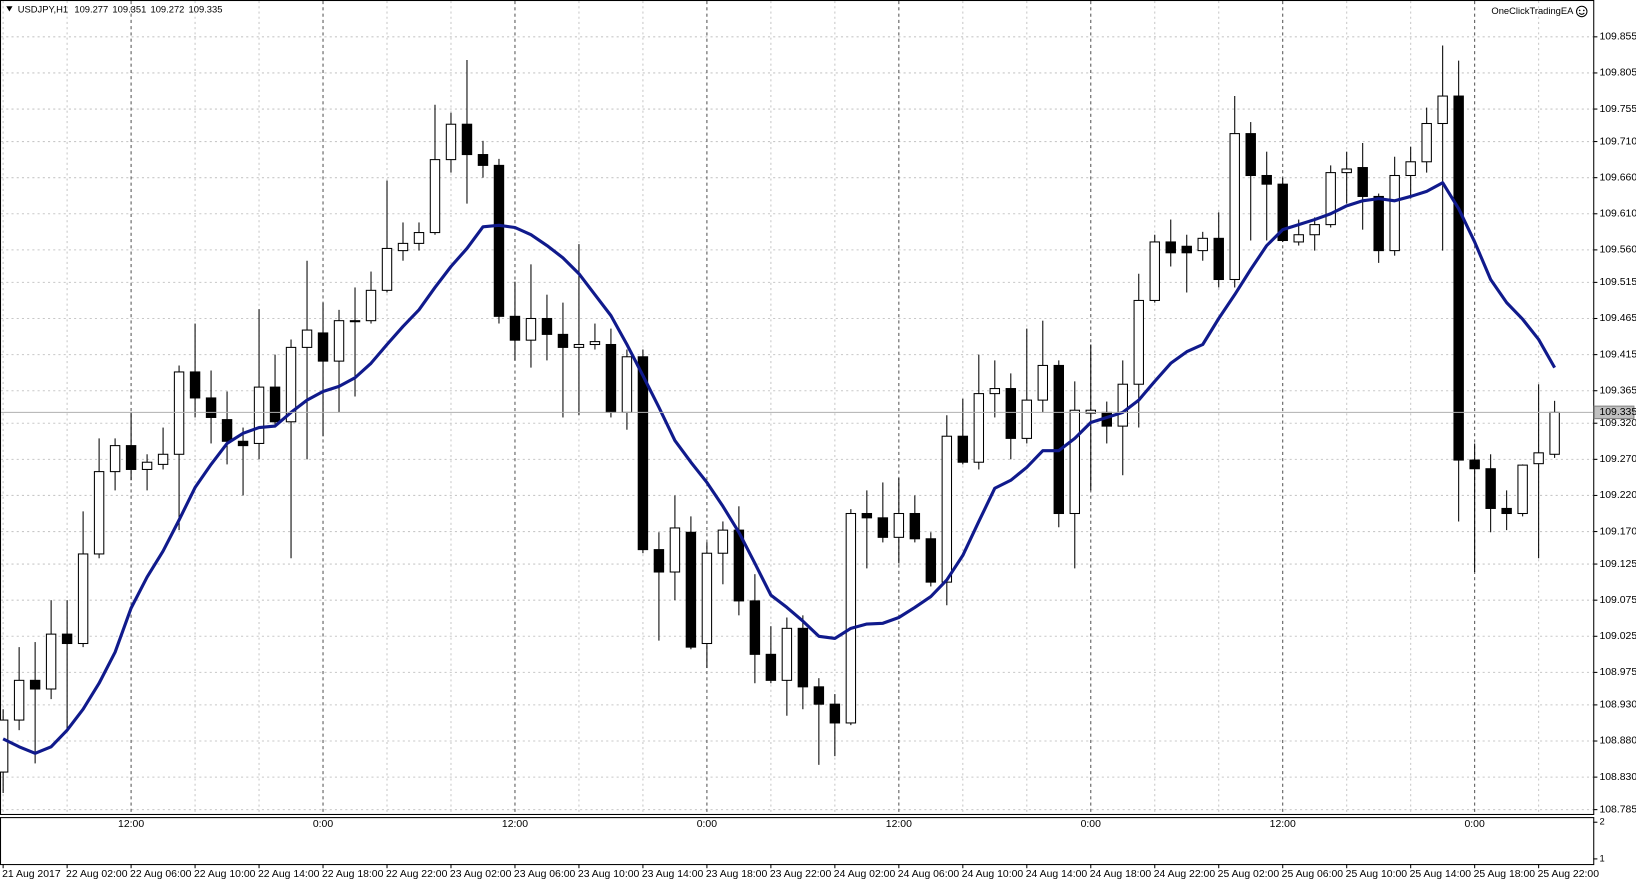 Image resolution: width=1636 pixels, height=887 pixels. I want to click on subwindow-tick-label: 1, so click(1601, 857).